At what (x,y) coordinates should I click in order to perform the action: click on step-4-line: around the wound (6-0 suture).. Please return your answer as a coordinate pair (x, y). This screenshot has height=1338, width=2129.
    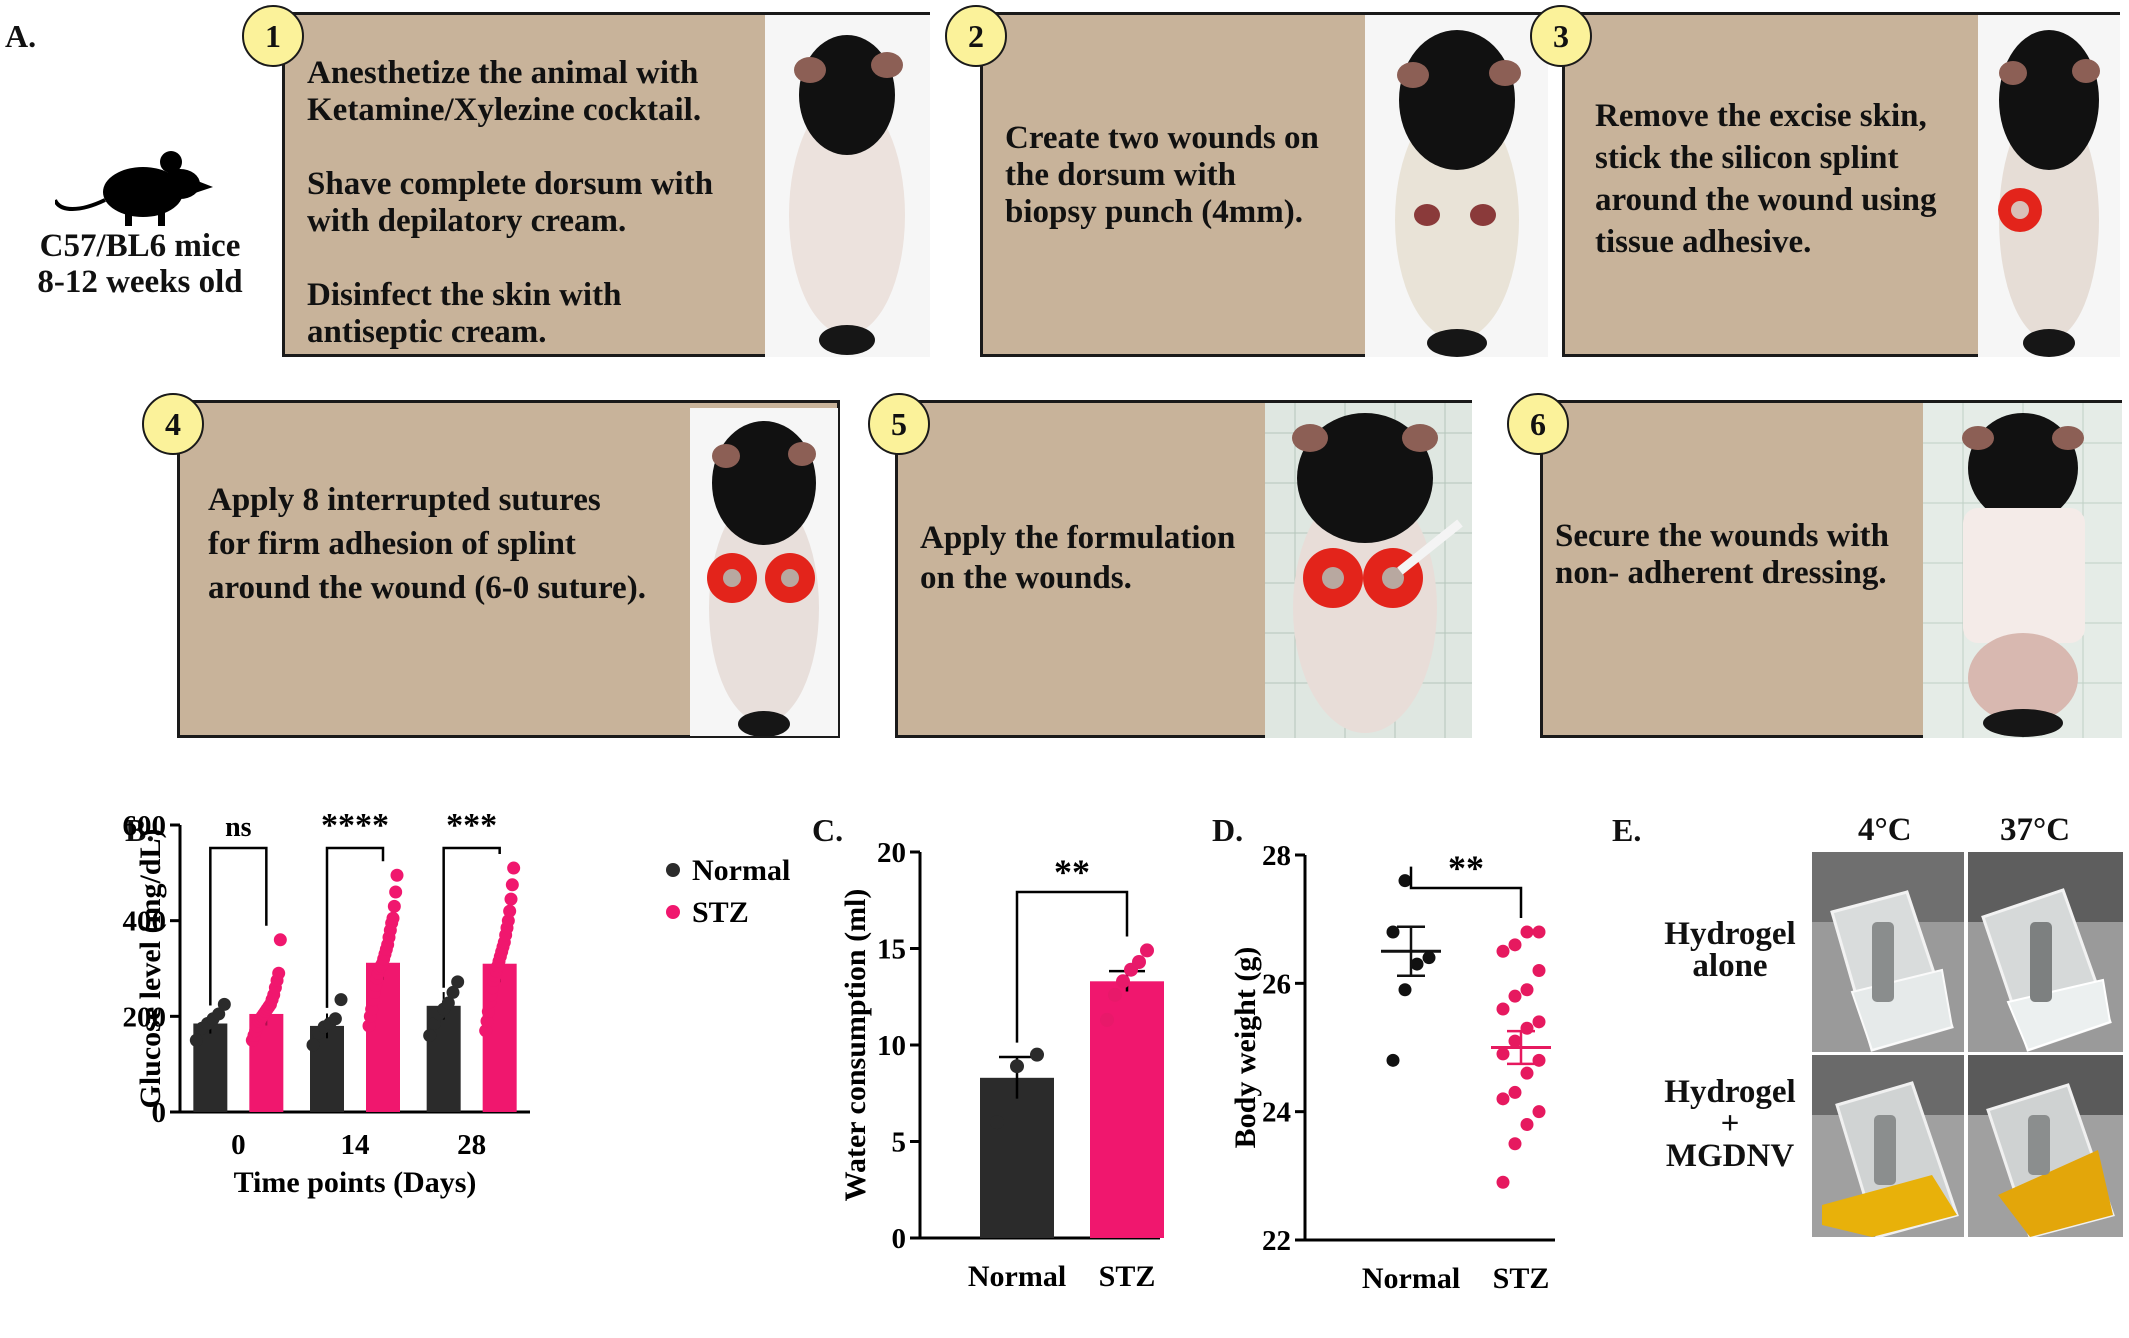
    Looking at the image, I should click on (427, 588).